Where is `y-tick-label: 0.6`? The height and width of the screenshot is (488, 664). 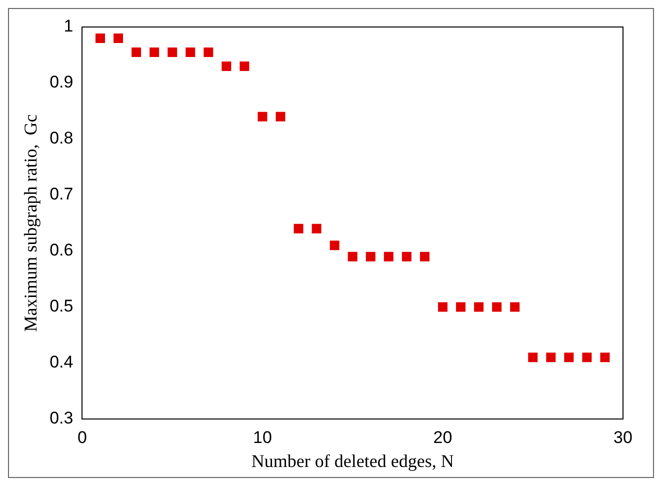 y-tick-label: 0.6 is located at coordinates (62, 250).